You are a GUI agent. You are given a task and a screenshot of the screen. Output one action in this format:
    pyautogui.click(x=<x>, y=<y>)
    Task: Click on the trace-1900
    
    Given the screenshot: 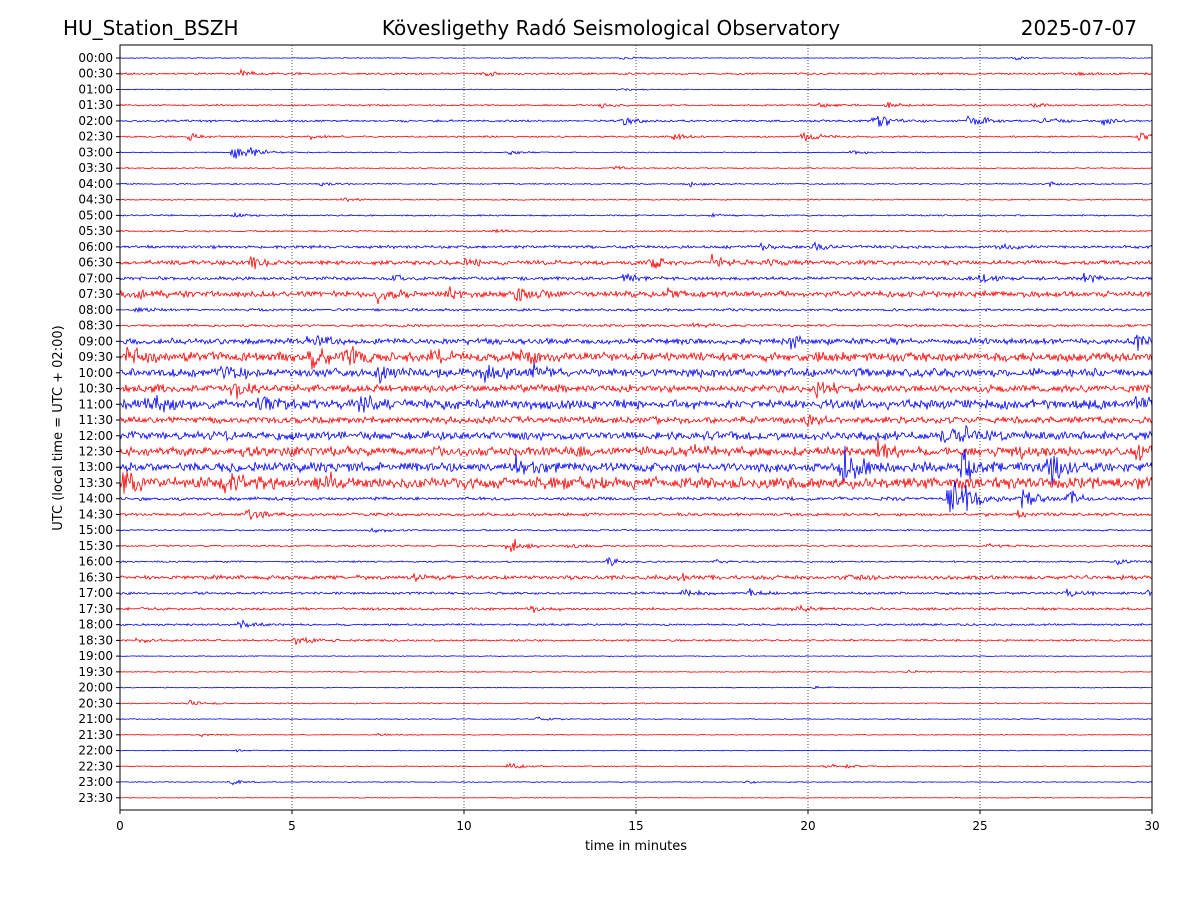 What is the action you would take?
    pyautogui.click(x=636, y=656)
    